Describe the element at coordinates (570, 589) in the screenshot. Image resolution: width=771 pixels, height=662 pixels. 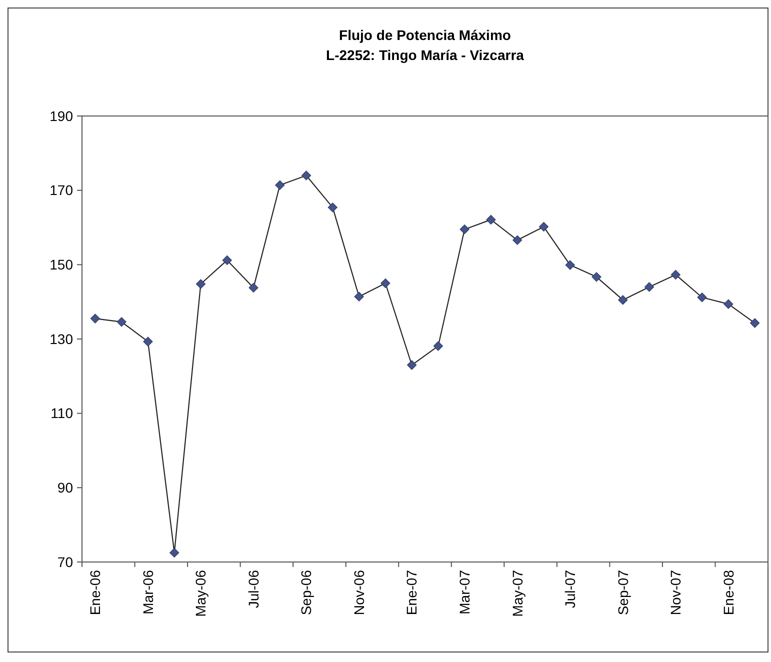
I see `x-tick-label: Jul-07` at that location.